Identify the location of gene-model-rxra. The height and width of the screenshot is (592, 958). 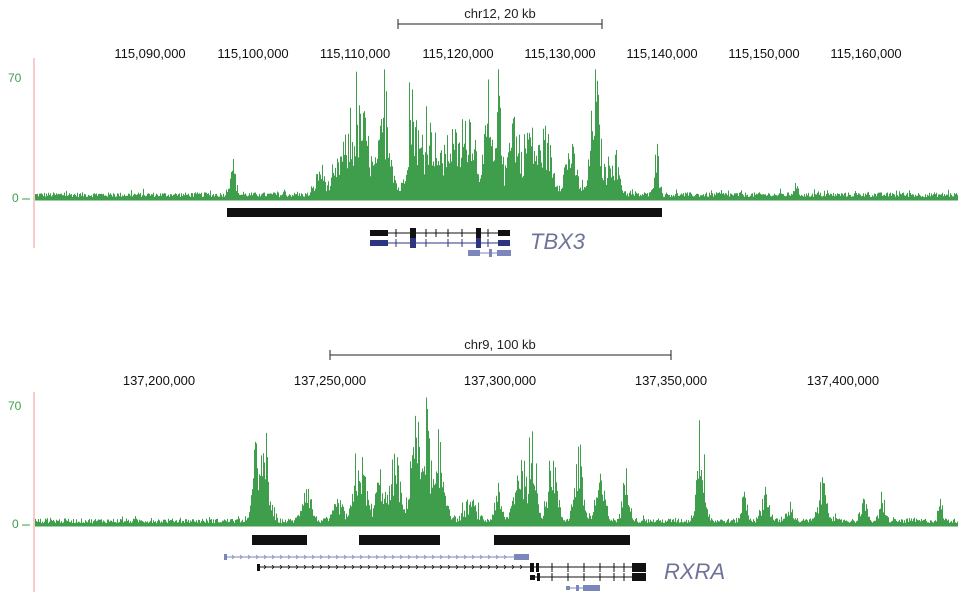
(435, 572).